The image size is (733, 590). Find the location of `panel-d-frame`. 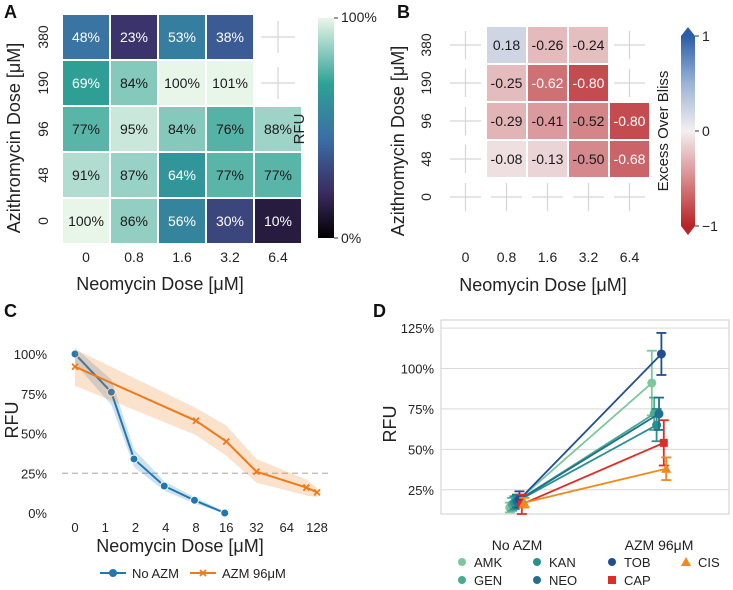

panel-d-frame is located at coordinates (585, 417).